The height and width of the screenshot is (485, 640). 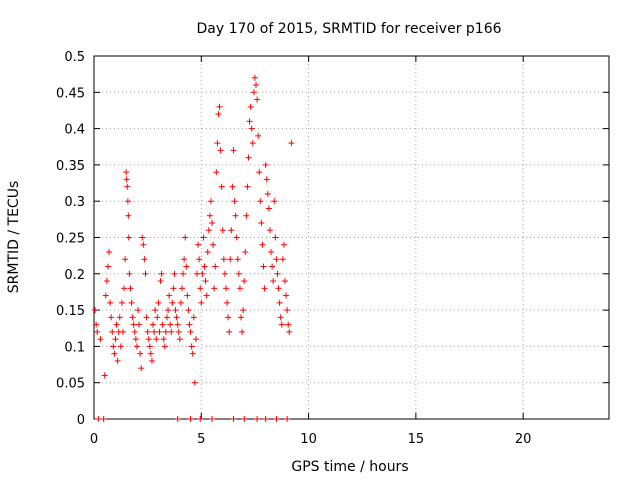 I want to click on y-tick-label: 0, so click(x=81, y=420).